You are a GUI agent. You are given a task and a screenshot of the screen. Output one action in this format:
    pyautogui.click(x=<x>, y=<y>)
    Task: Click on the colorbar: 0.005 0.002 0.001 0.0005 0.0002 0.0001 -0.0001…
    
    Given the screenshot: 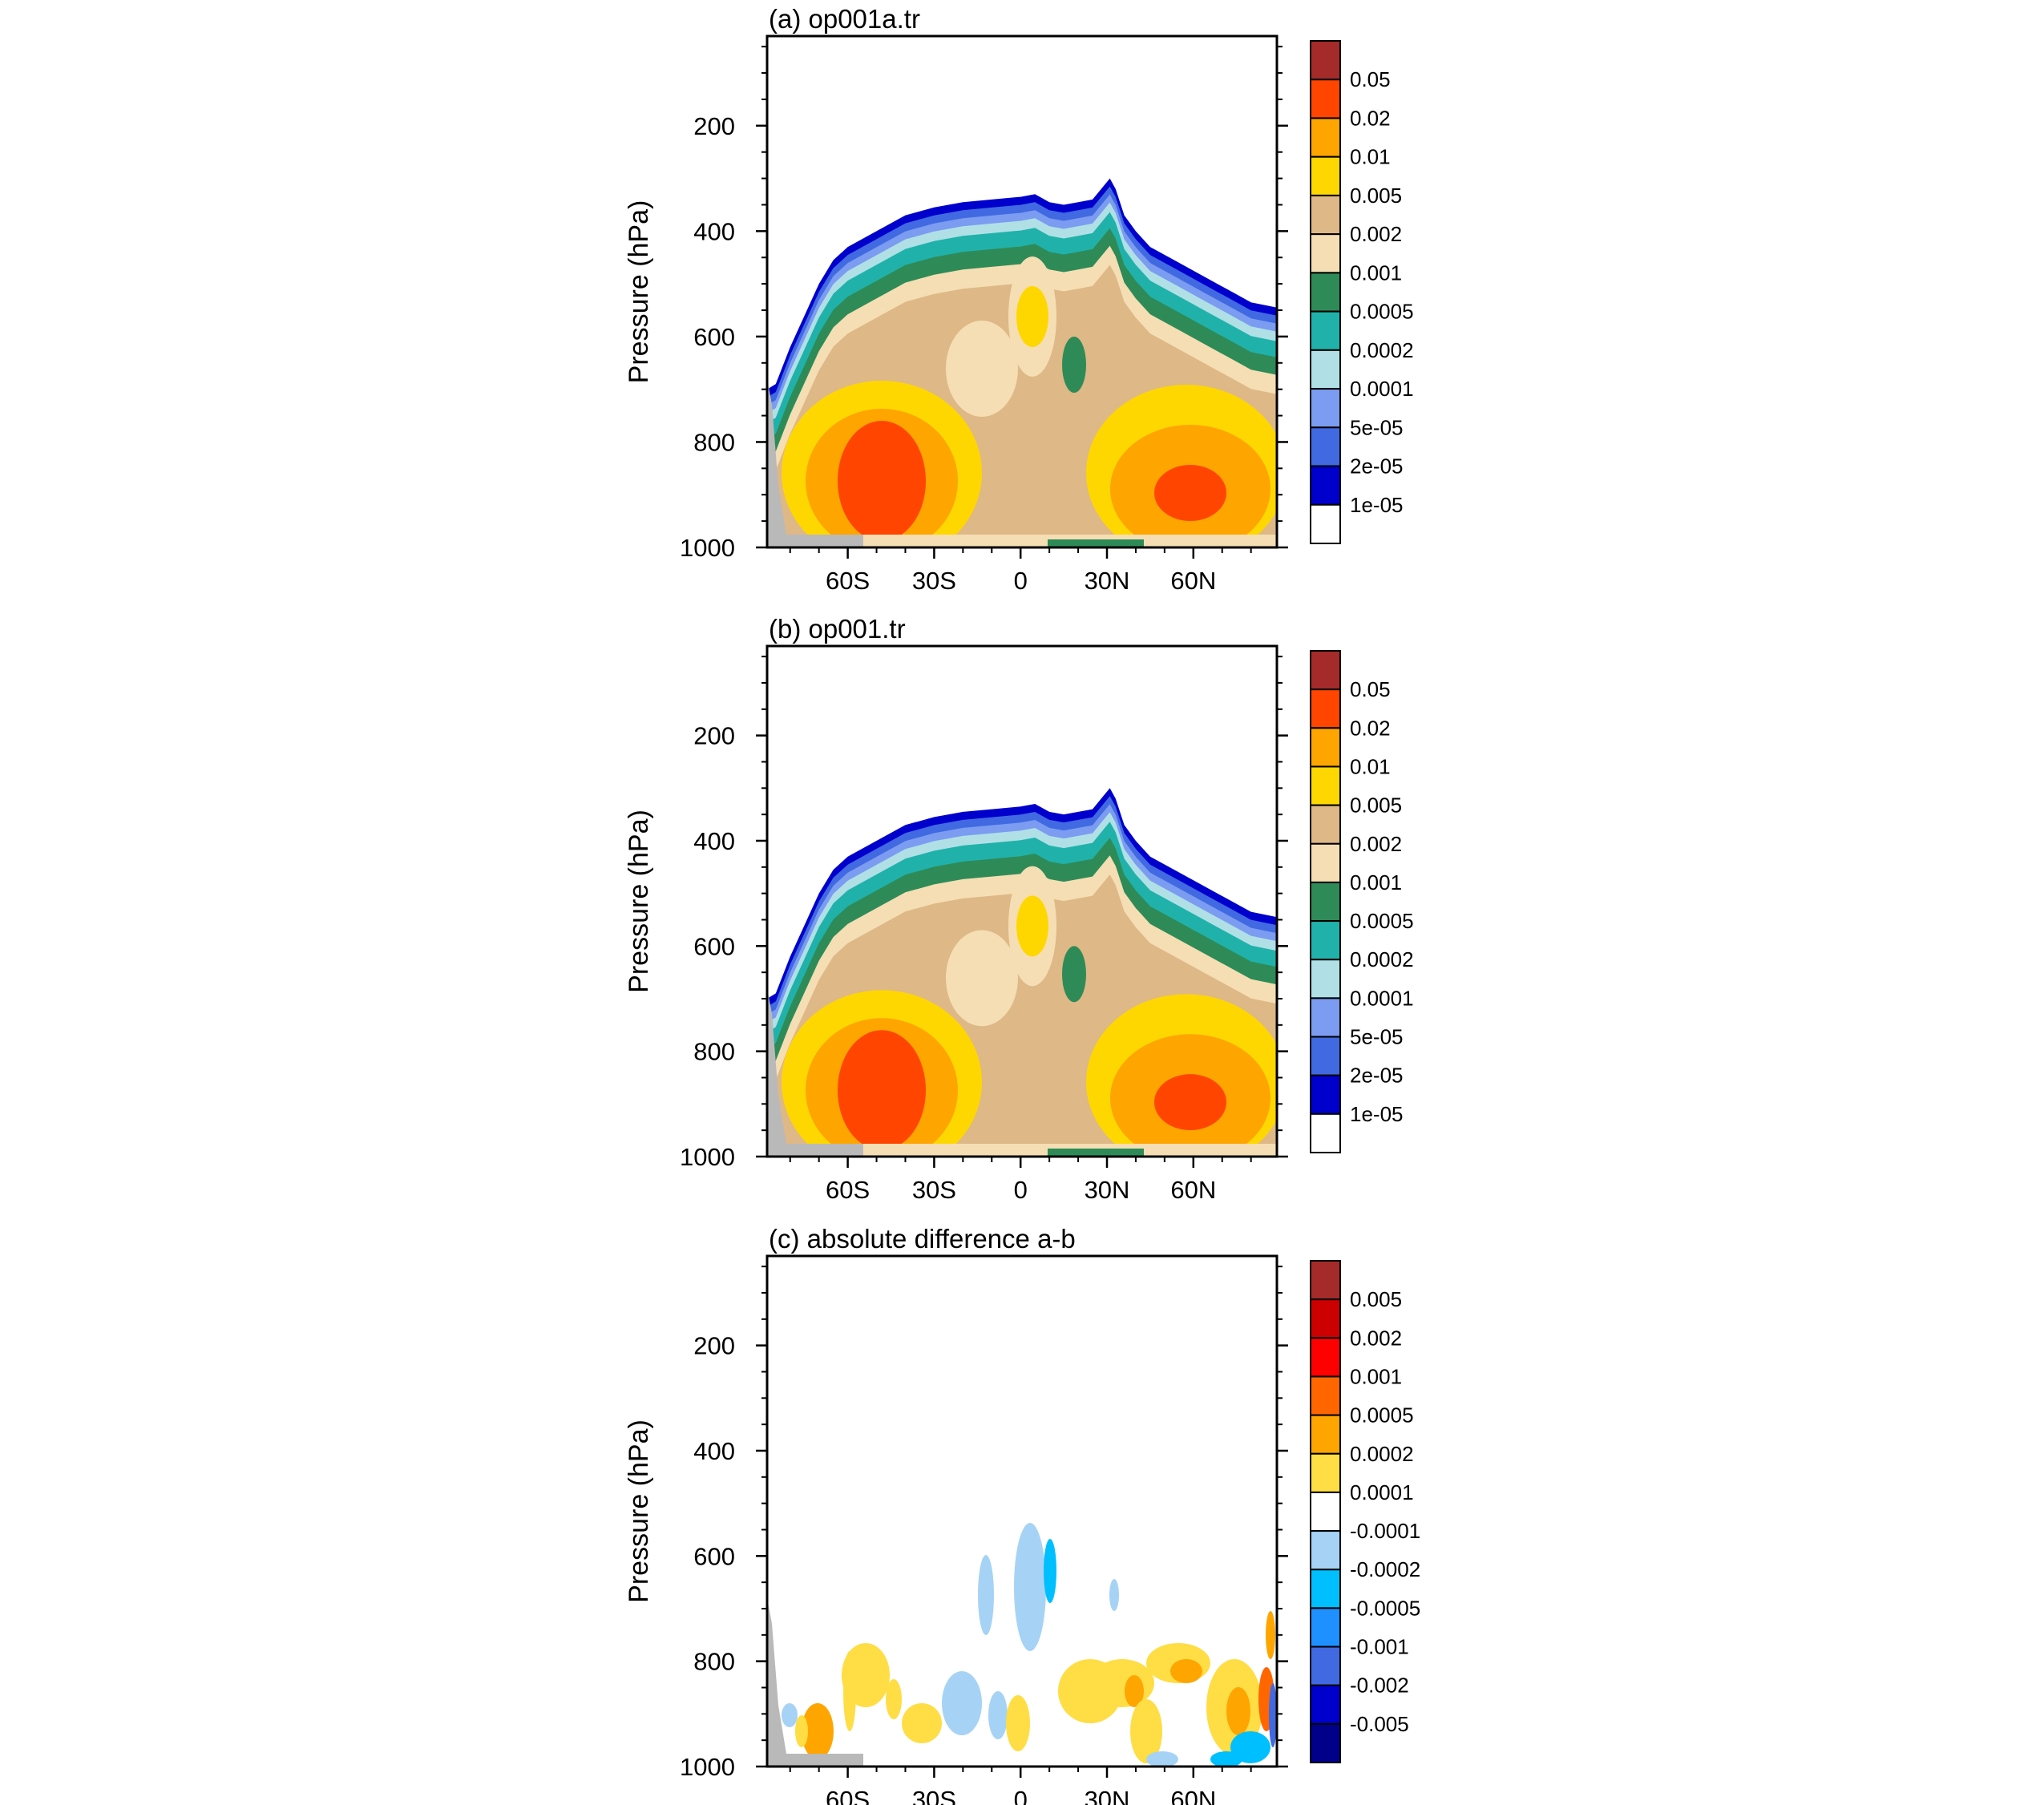 What is the action you would take?
    pyautogui.click(x=1365, y=1512)
    